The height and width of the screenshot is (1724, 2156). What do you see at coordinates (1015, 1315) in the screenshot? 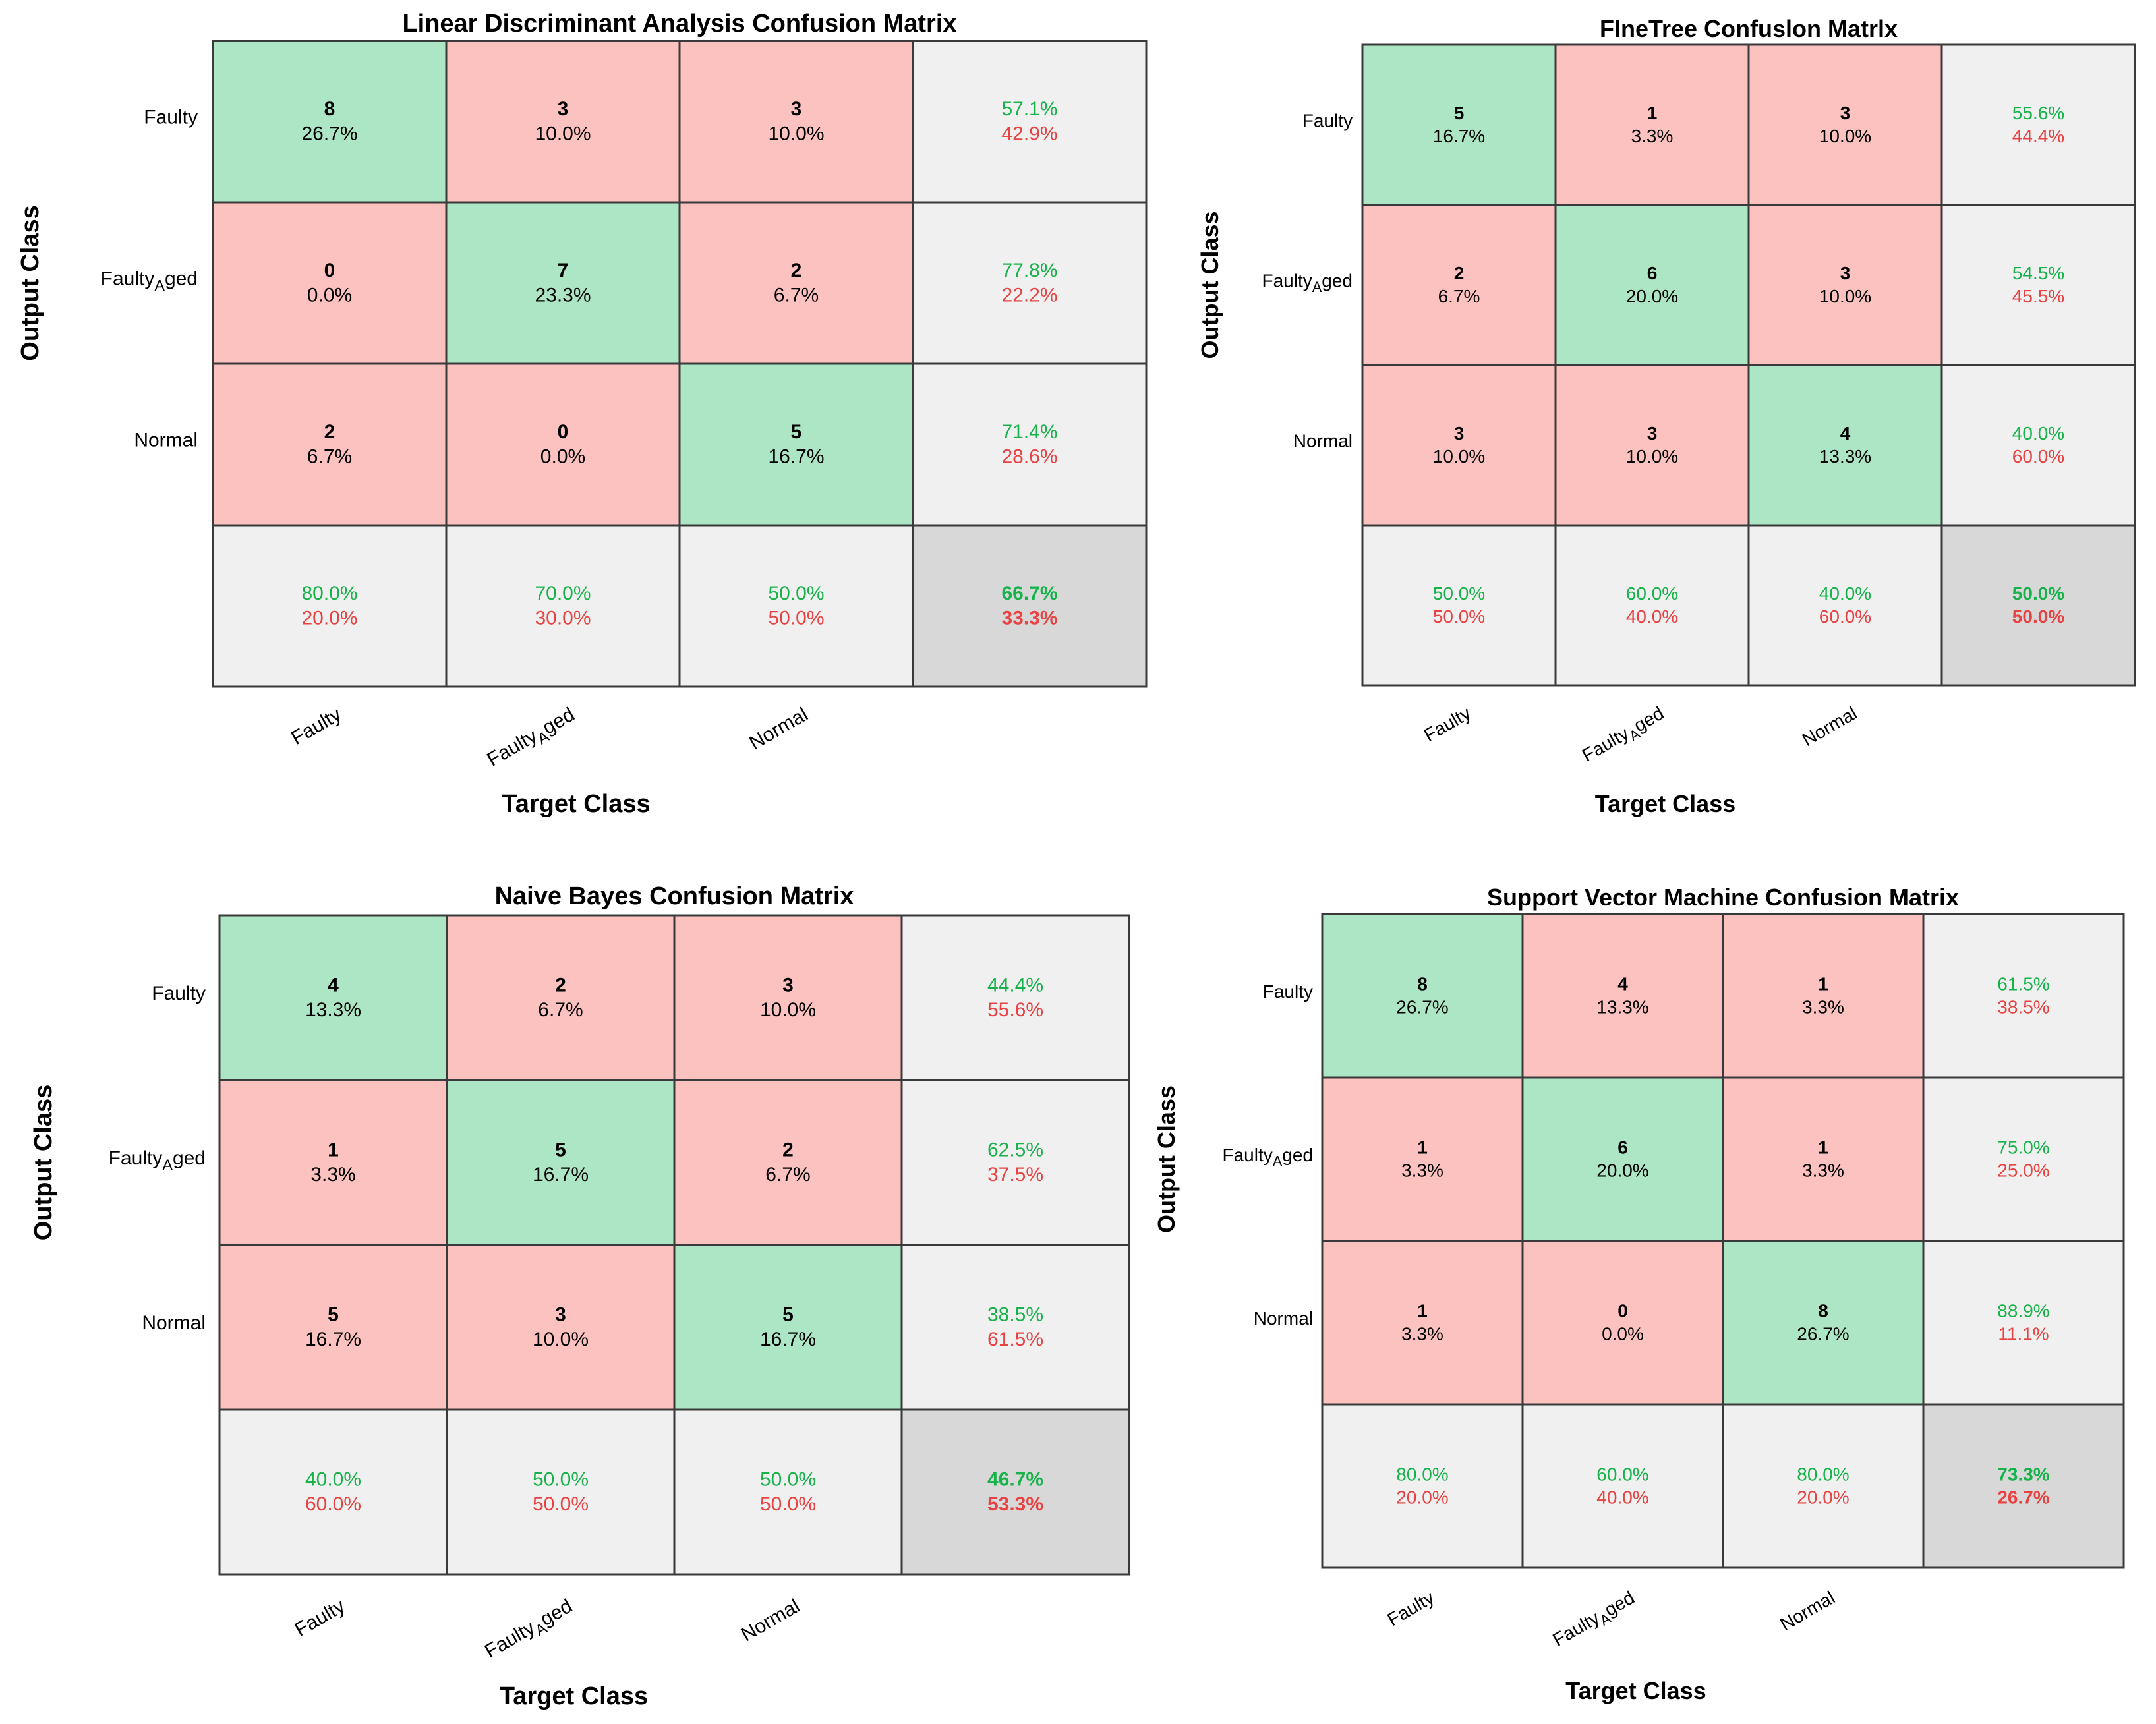
I see `accuracy-value: 38.5%` at bounding box center [1015, 1315].